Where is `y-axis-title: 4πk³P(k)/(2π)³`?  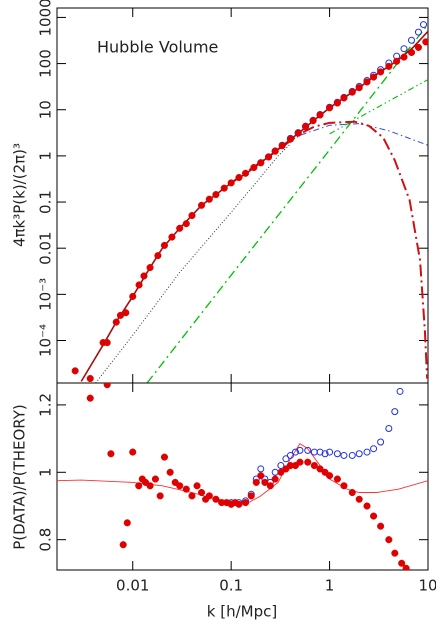
y-axis-title: 4πk³P(k)/(2π)³ is located at coordinates (20, 195).